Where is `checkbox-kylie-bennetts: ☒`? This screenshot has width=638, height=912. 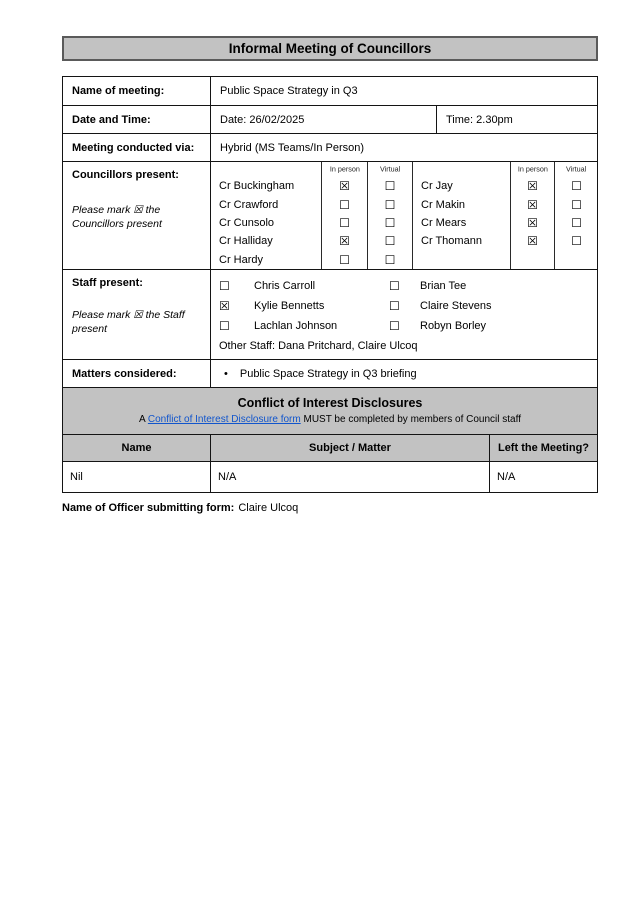
checkbox-kylie-bennetts: ☒ is located at coordinates (224, 306).